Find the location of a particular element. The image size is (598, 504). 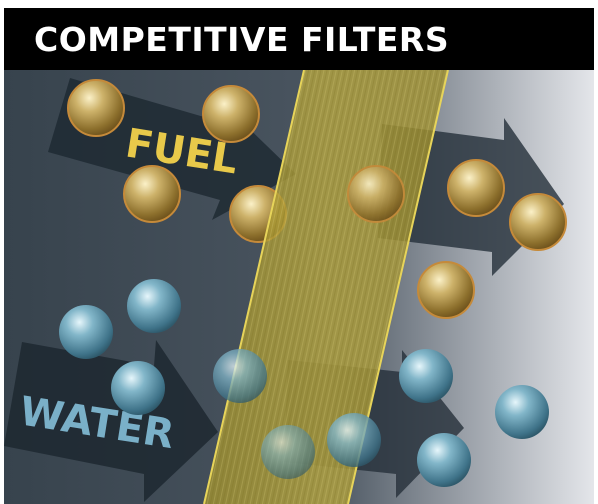

title-bar: COMPETITIVE FILTERS is located at coordinates (299, 39).